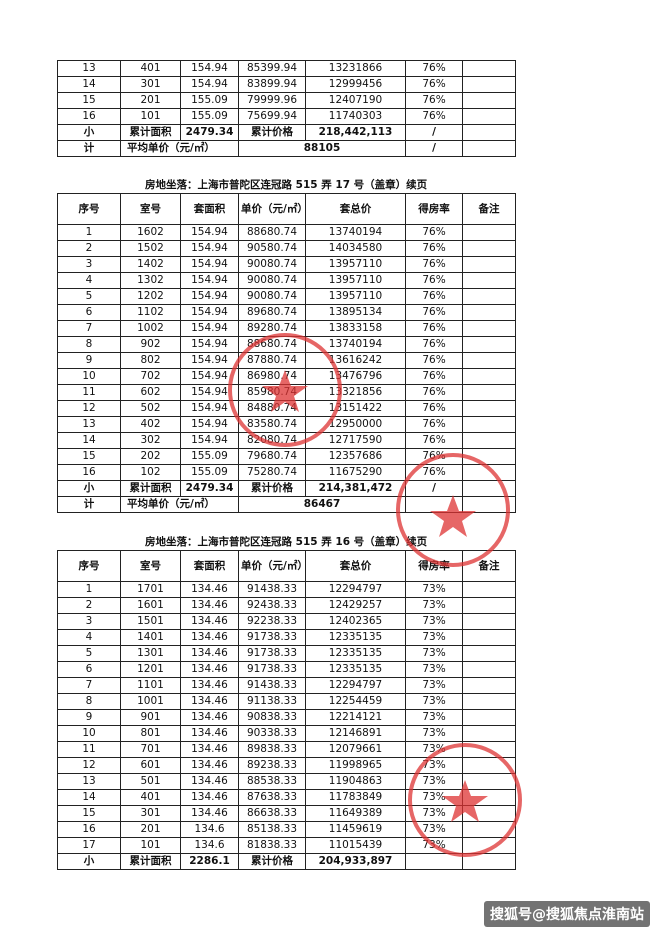 The image size is (660, 933). Describe the element at coordinates (150, 408) in the screenshot. I see `cell: 502` at that location.